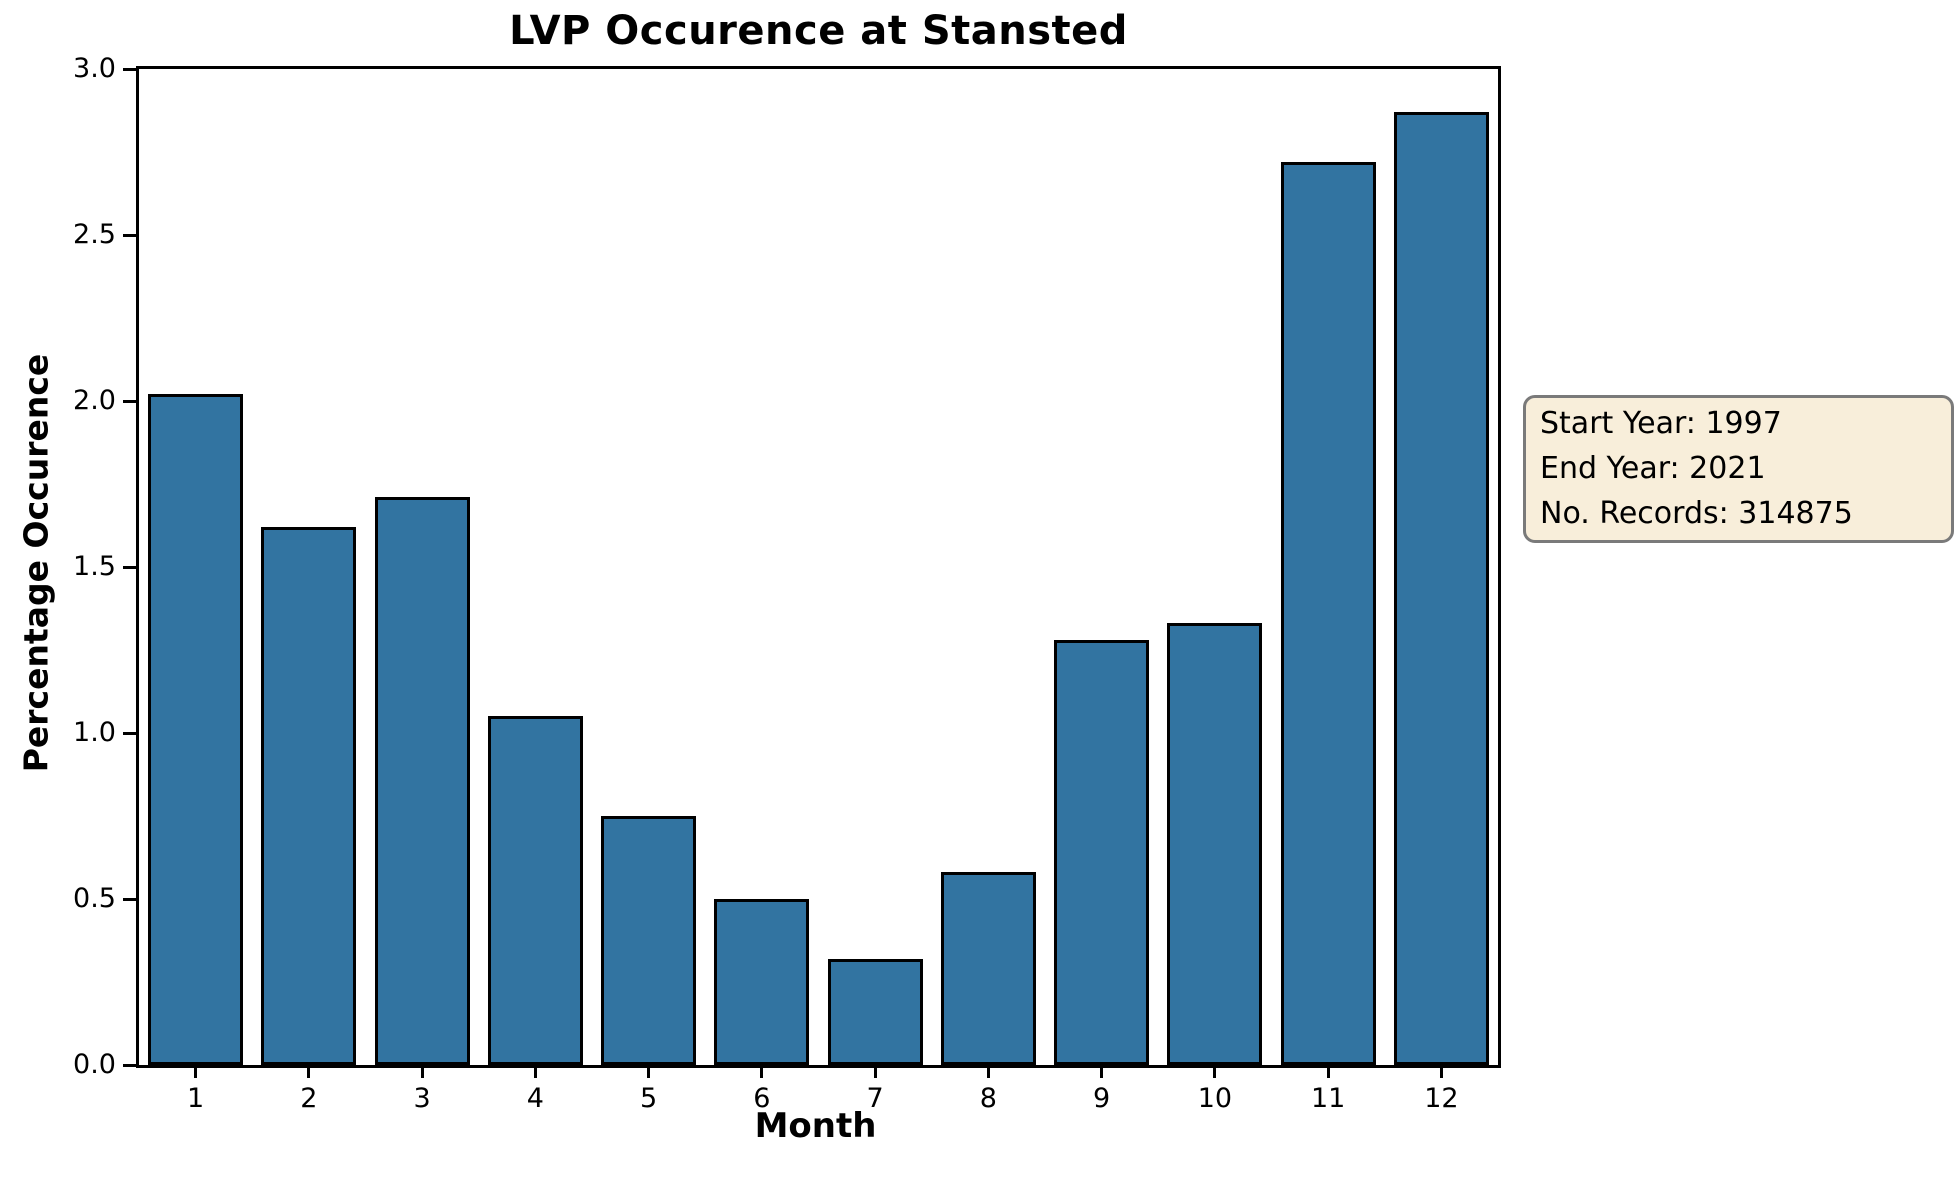 The image size is (1960, 1179). Describe the element at coordinates (1215, 1098) in the screenshot. I see `x-tick-label: 10` at that location.